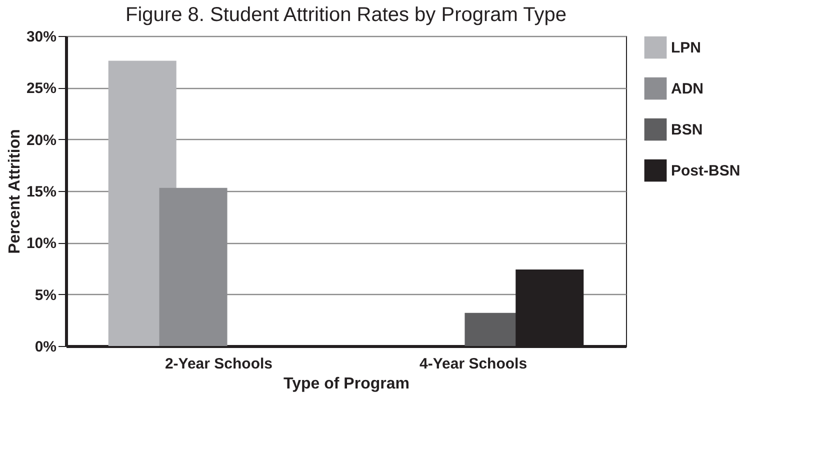 The height and width of the screenshot is (452, 831). Describe the element at coordinates (45, 347) in the screenshot. I see `y-tick-label: 0%` at that location.